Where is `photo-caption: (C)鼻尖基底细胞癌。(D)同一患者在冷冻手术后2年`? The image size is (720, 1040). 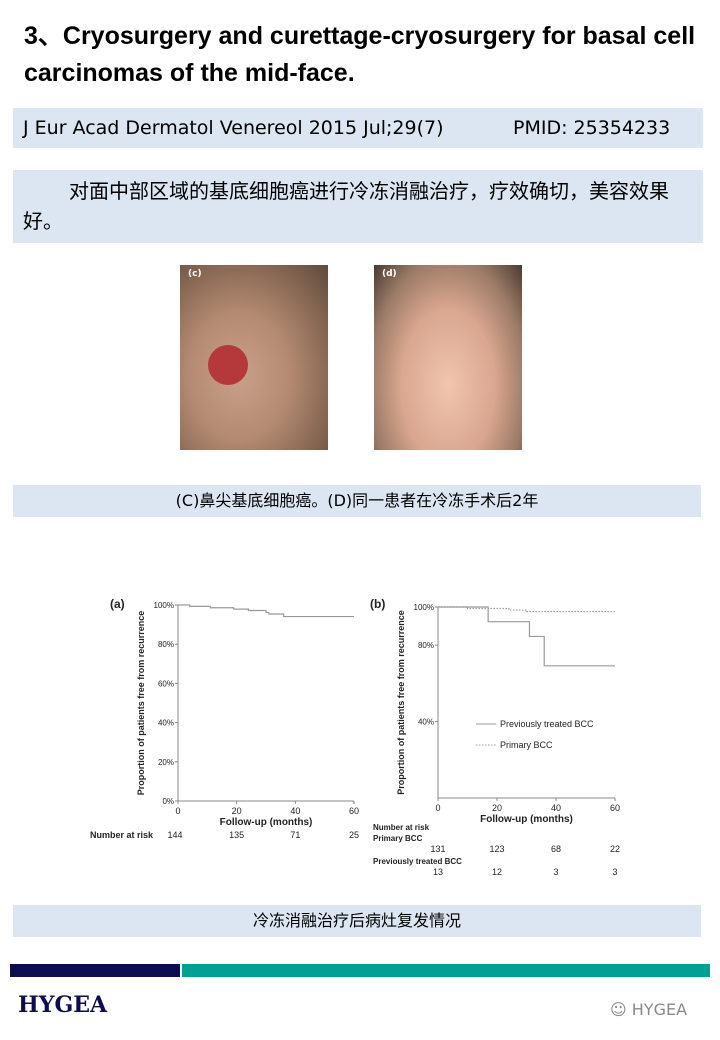 photo-caption: (C)鼻尖基底细胞癌。(D)同一患者在冷冻手术后2年 is located at coordinates (357, 501).